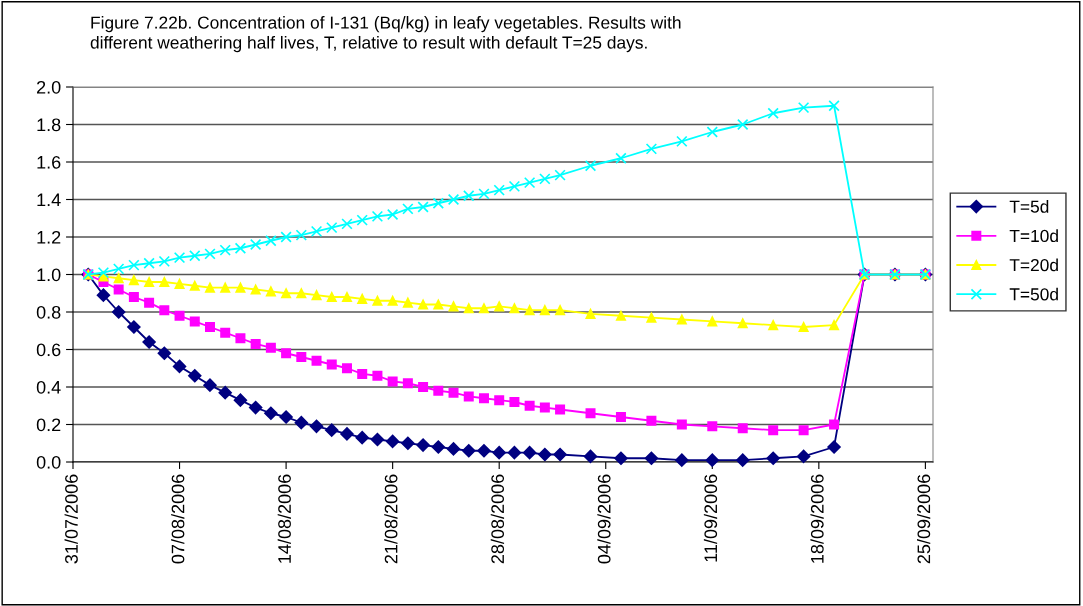 The height and width of the screenshot is (606, 1083). Describe the element at coordinates (710, 518) in the screenshot. I see `x-tick-label: 11/09/2006` at that location.